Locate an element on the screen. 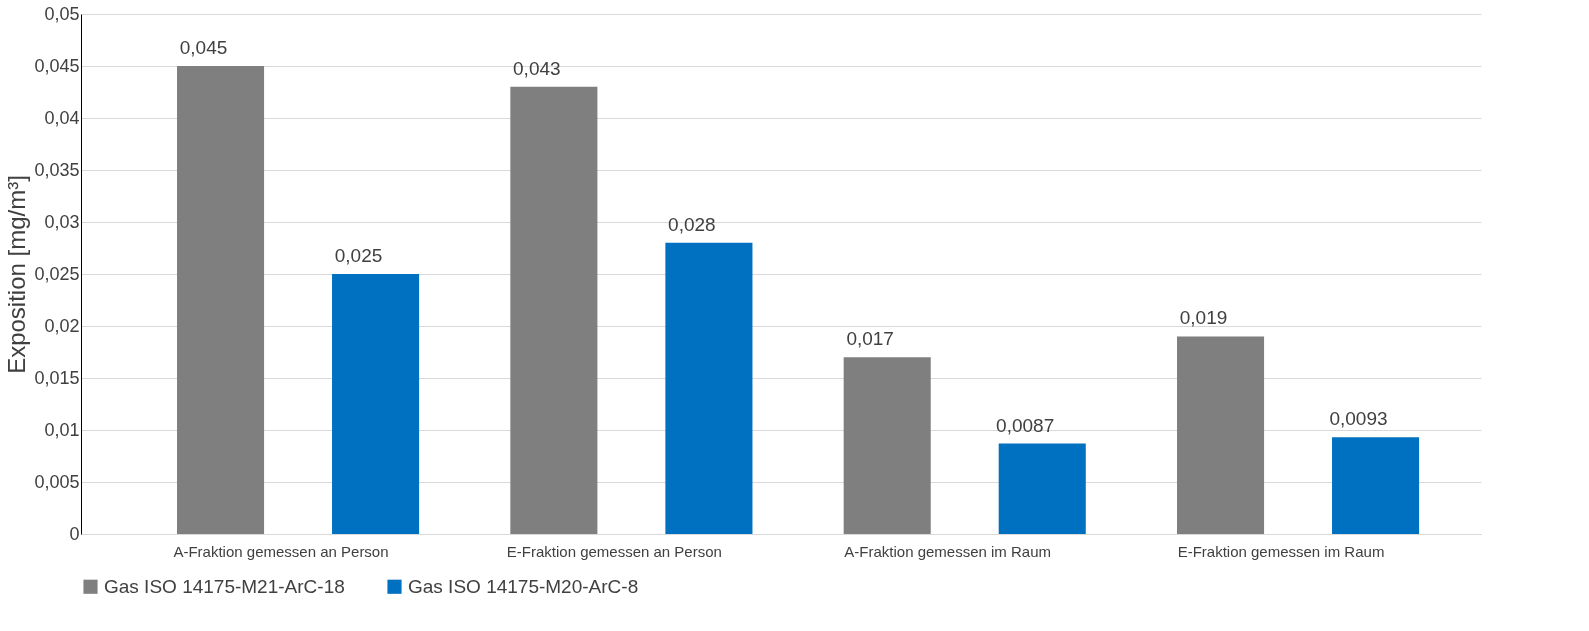 This screenshot has width=1589, height=631. y-tick-label: 0,015 is located at coordinates (57, 377).